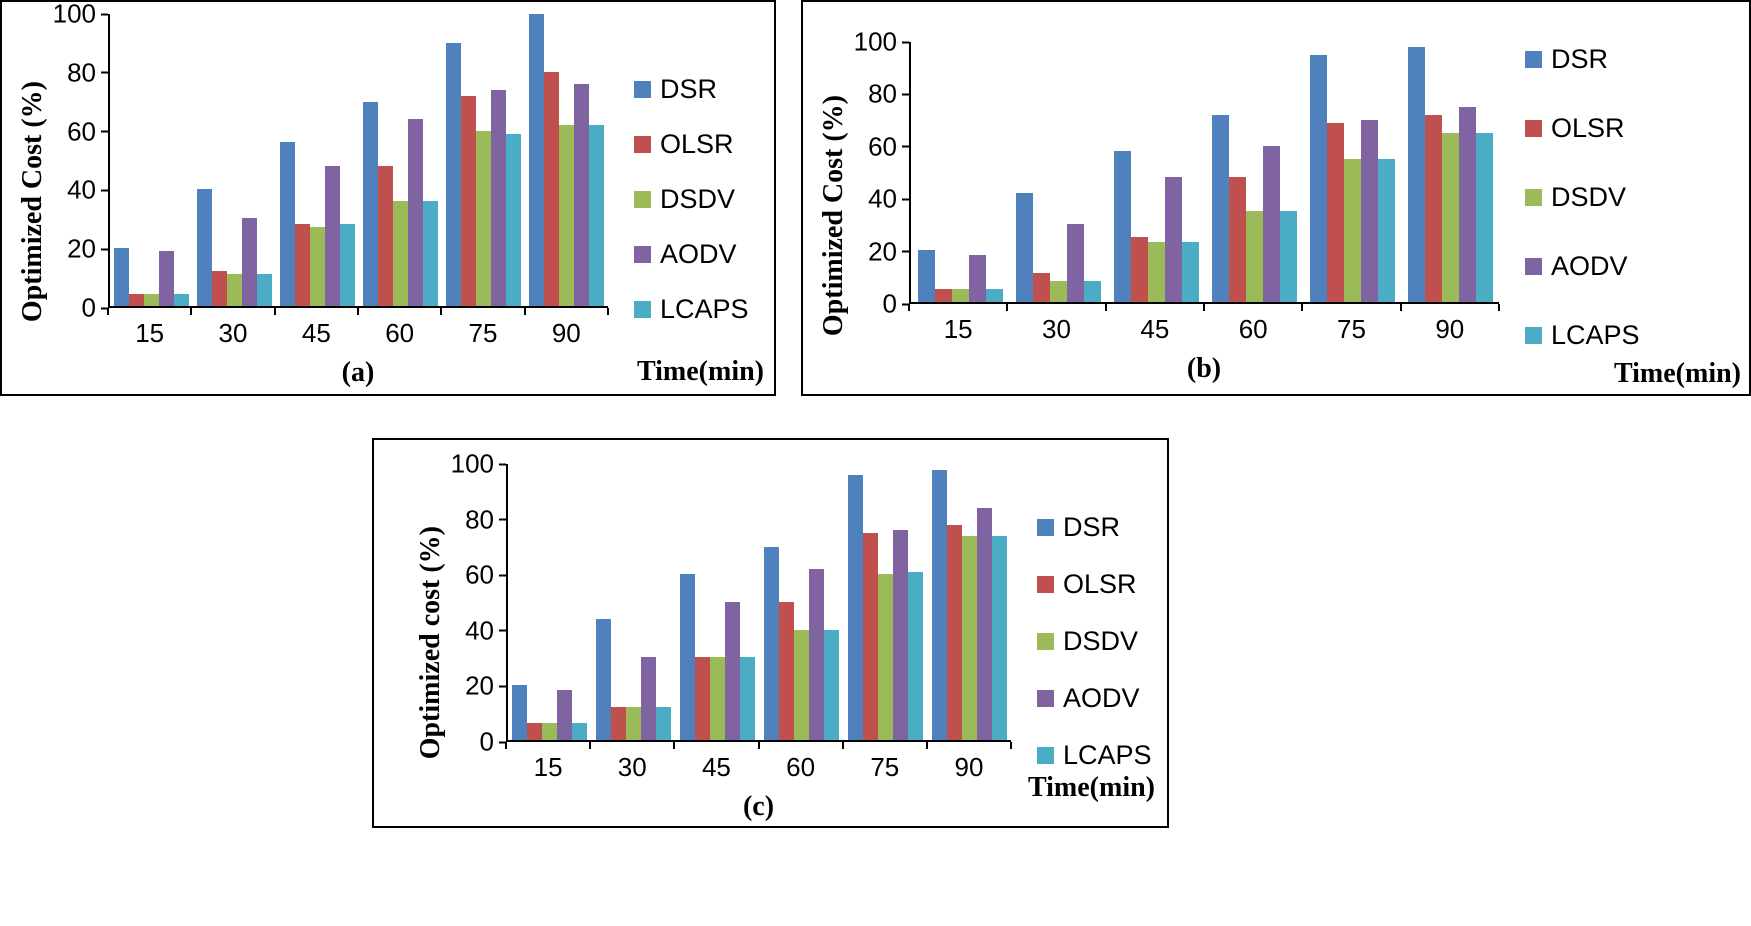  What do you see at coordinates (486, 741) in the screenshot?
I see `y-tick-label: 0` at bounding box center [486, 741].